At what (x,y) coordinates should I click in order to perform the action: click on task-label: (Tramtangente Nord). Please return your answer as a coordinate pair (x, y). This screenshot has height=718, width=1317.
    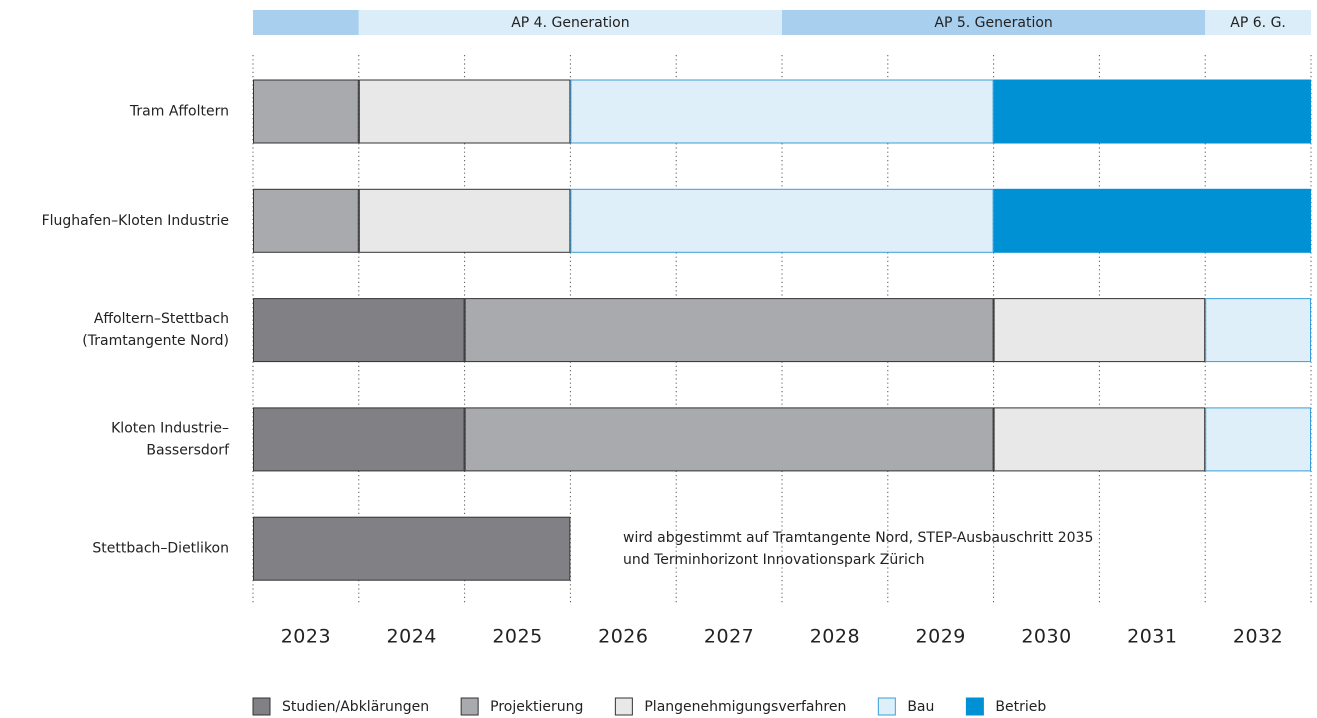
    Looking at the image, I should click on (155, 341).